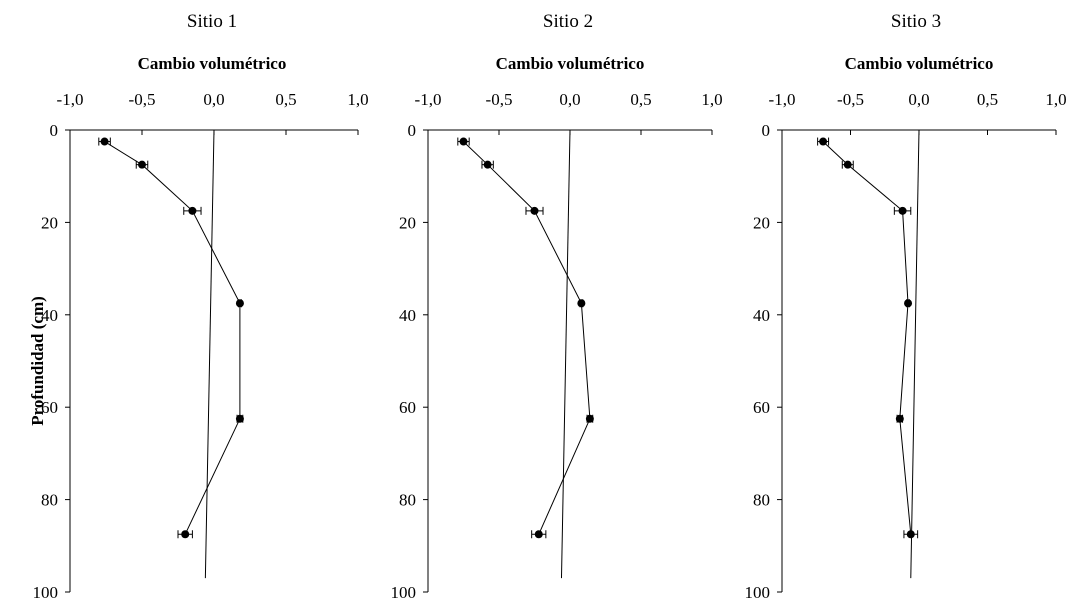  What do you see at coordinates (916, 21) in the screenshot?
I see `panel-title: Sitio 3` at bounding box center [916, 21].